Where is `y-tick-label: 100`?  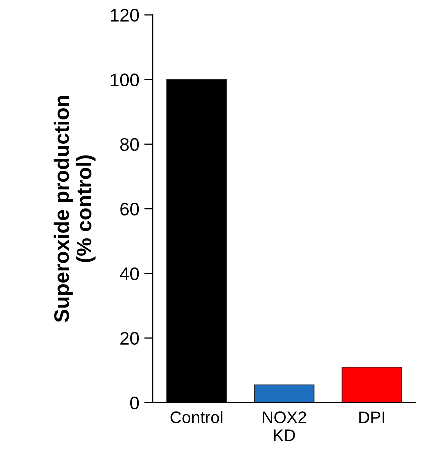
y-tick-label: 100 is located at coordinates (125, 80).